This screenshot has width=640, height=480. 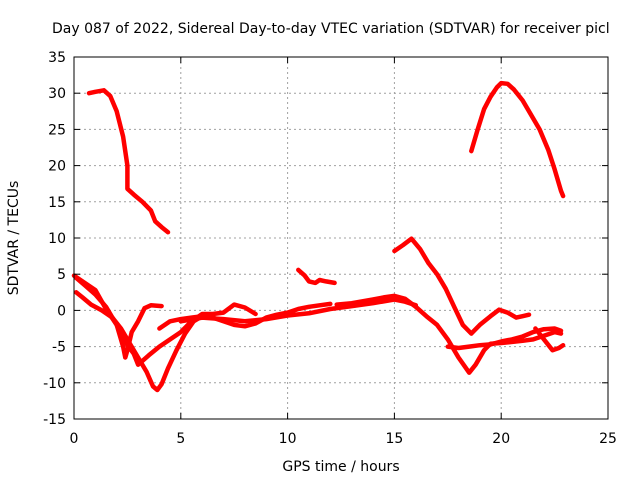 I want to click on y-tick-label: 20, so click(x=57, y=167).